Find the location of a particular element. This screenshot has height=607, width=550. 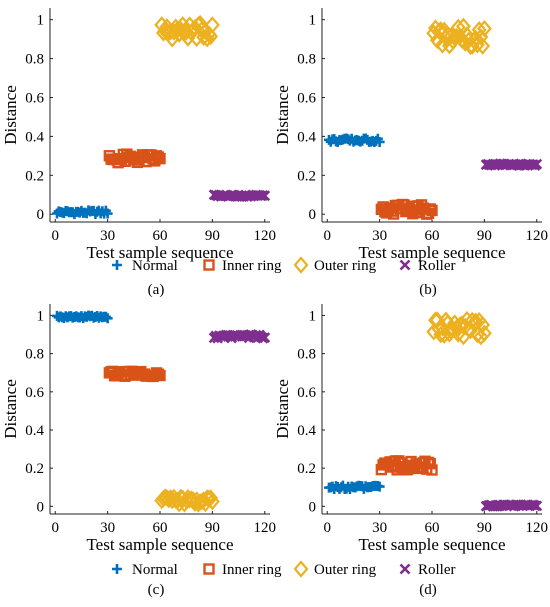

legend-item-roller: Roller is located at coordinates (427, 570).